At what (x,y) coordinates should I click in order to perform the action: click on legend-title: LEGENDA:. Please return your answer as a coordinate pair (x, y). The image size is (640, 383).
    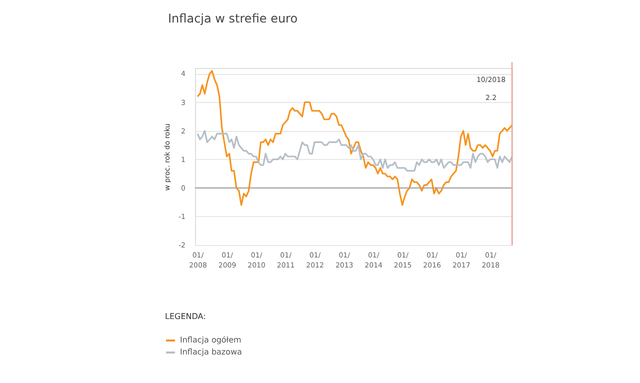
    Looking at the image, I should click on (185, 316).